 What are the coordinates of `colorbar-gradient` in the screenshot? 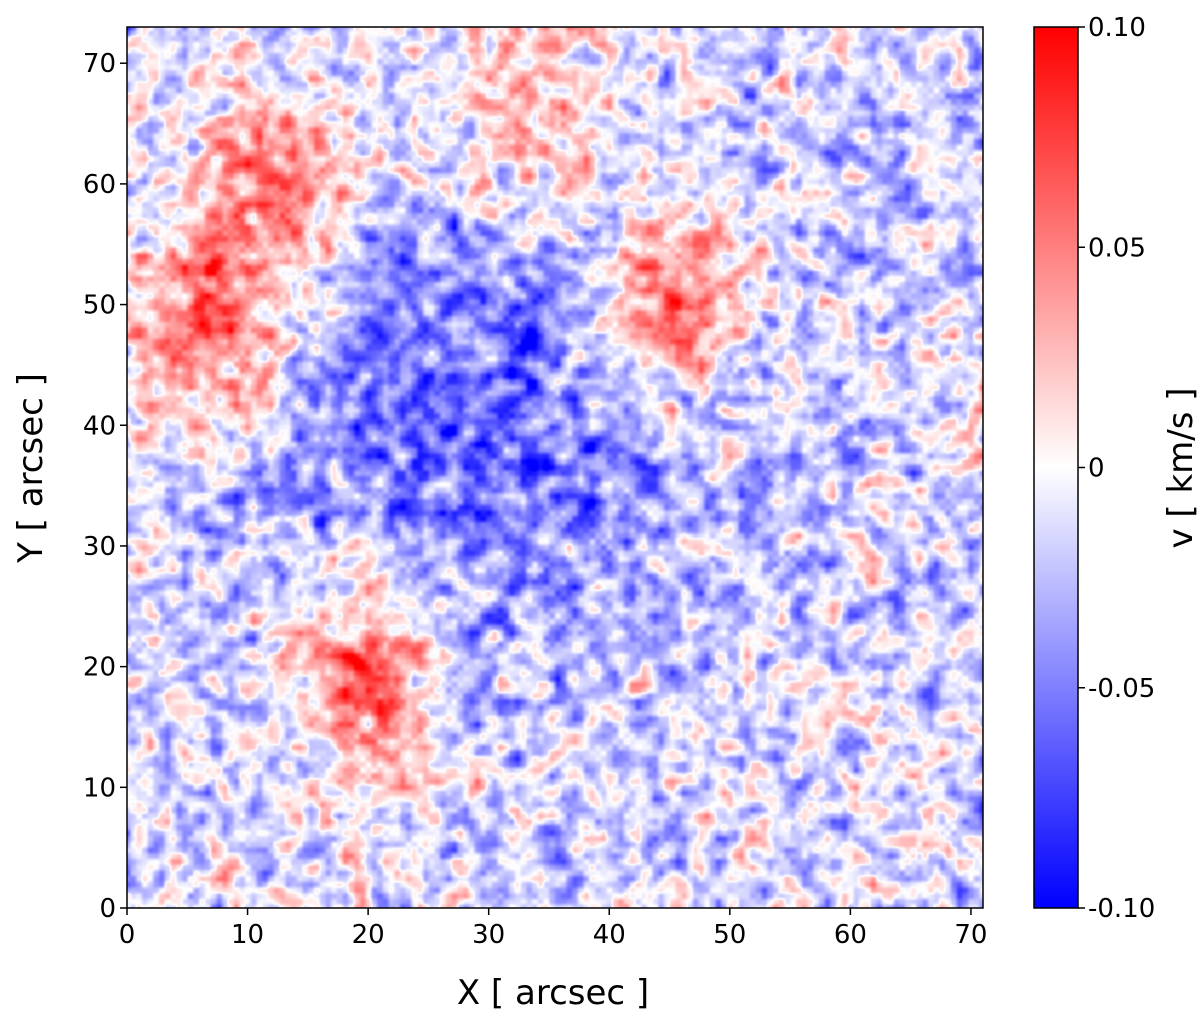 It's located at (1056, 467).